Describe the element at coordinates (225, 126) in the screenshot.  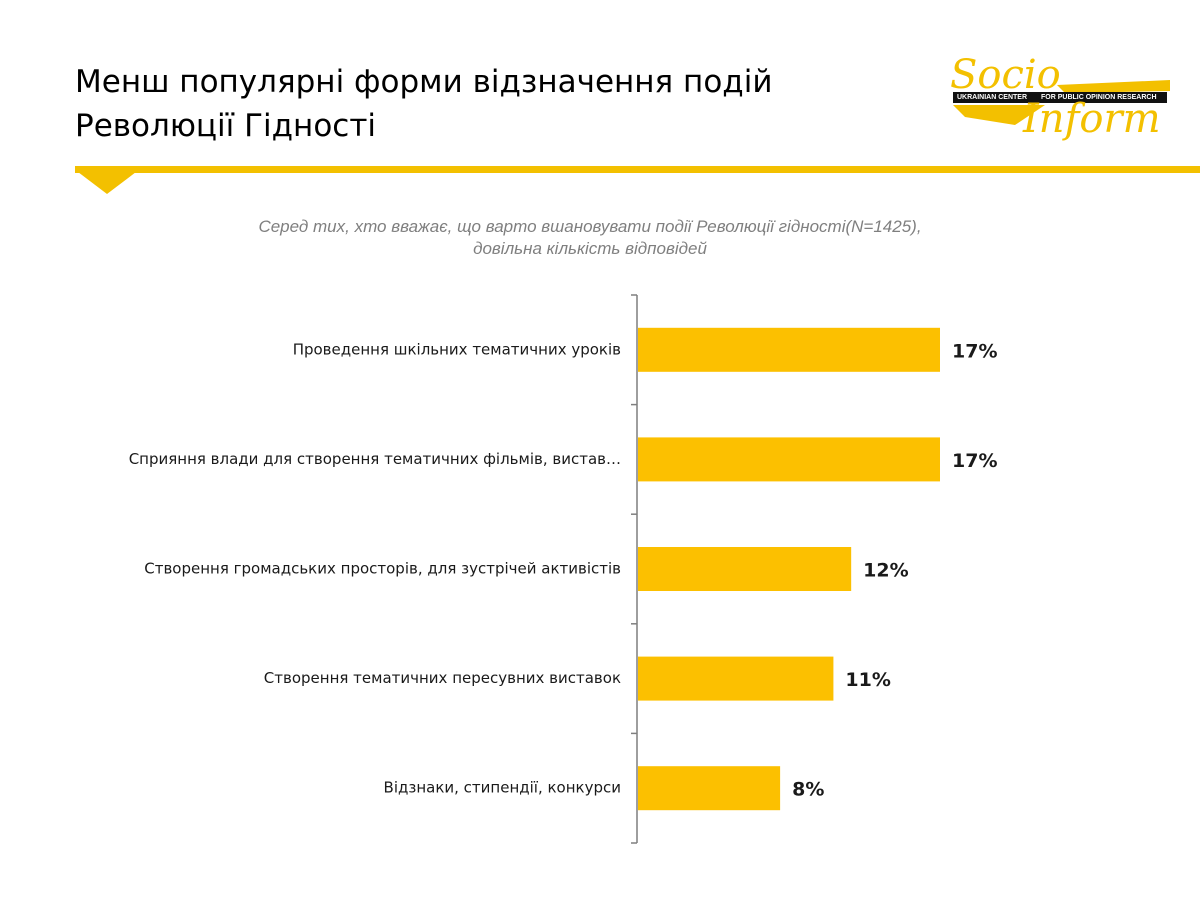
I see `title-line-2: Революції Гідності` at that location.